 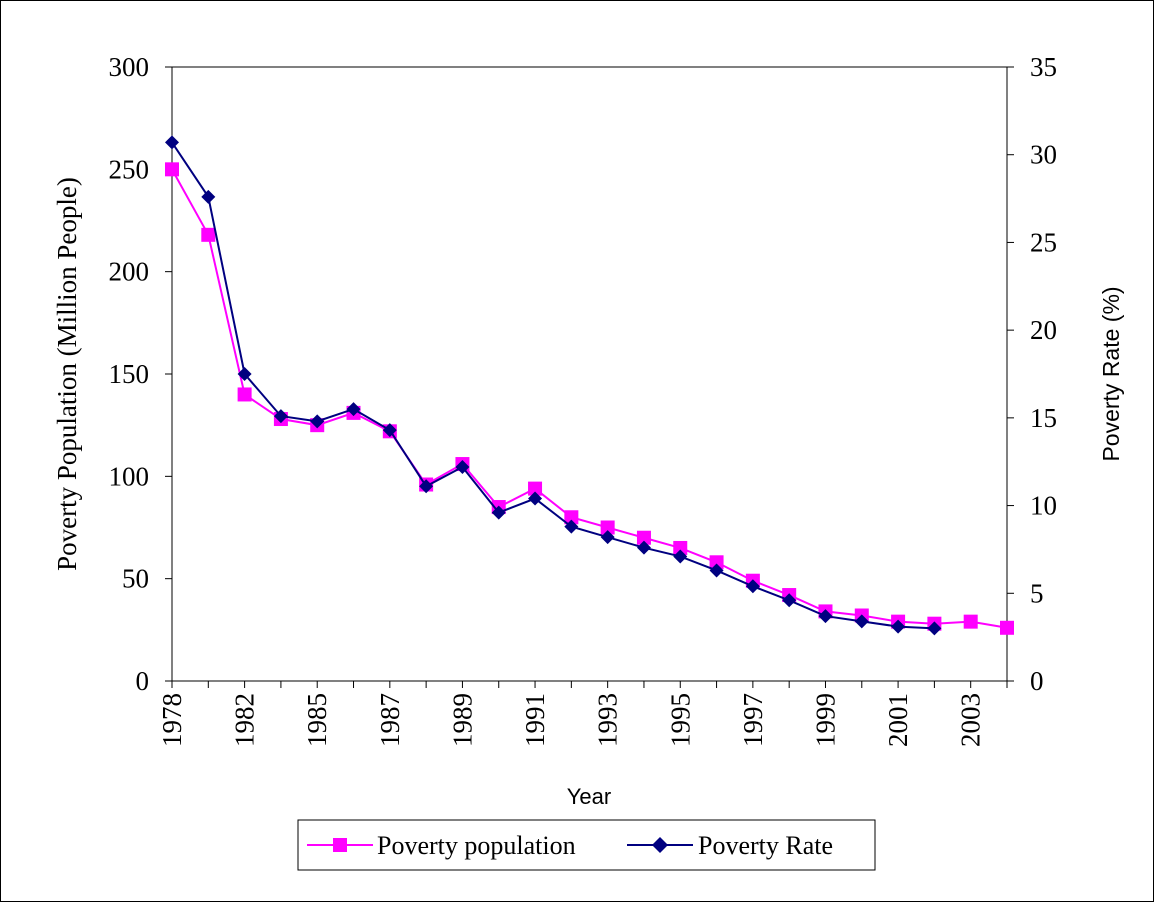 I want to click on legend-box, so click(x=586, y=845).